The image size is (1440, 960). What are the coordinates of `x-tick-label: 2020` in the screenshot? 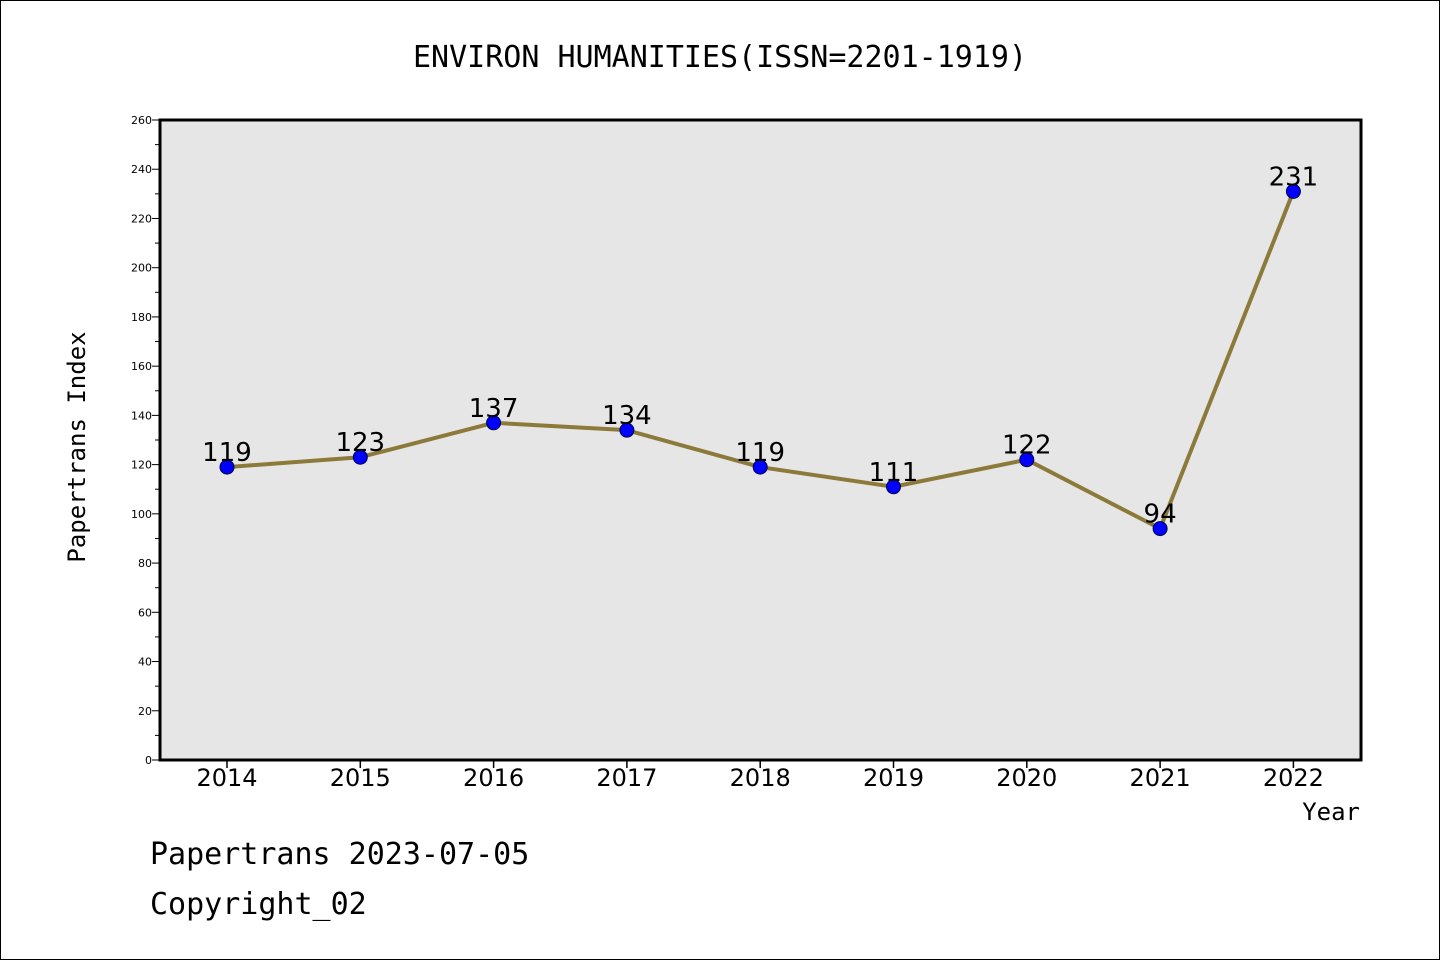 It's located at (1026, 778).